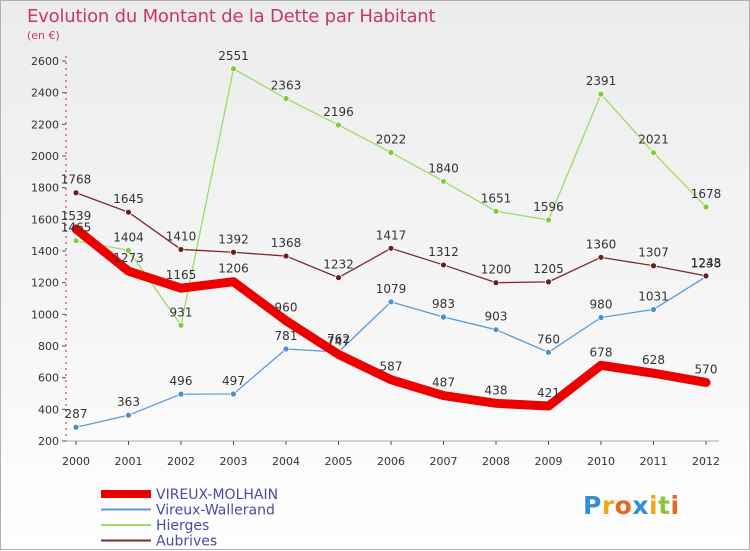  What do you see at coordinates (45, 61) in the screenshot?
I see `y-tick-label: 2600` at bounding box center [45, 61].